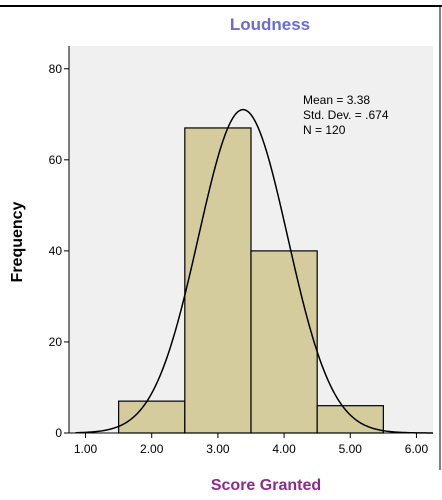 The image size is (442, 500). I want to click on x-tick-label: 5.00, so click(351, 449).